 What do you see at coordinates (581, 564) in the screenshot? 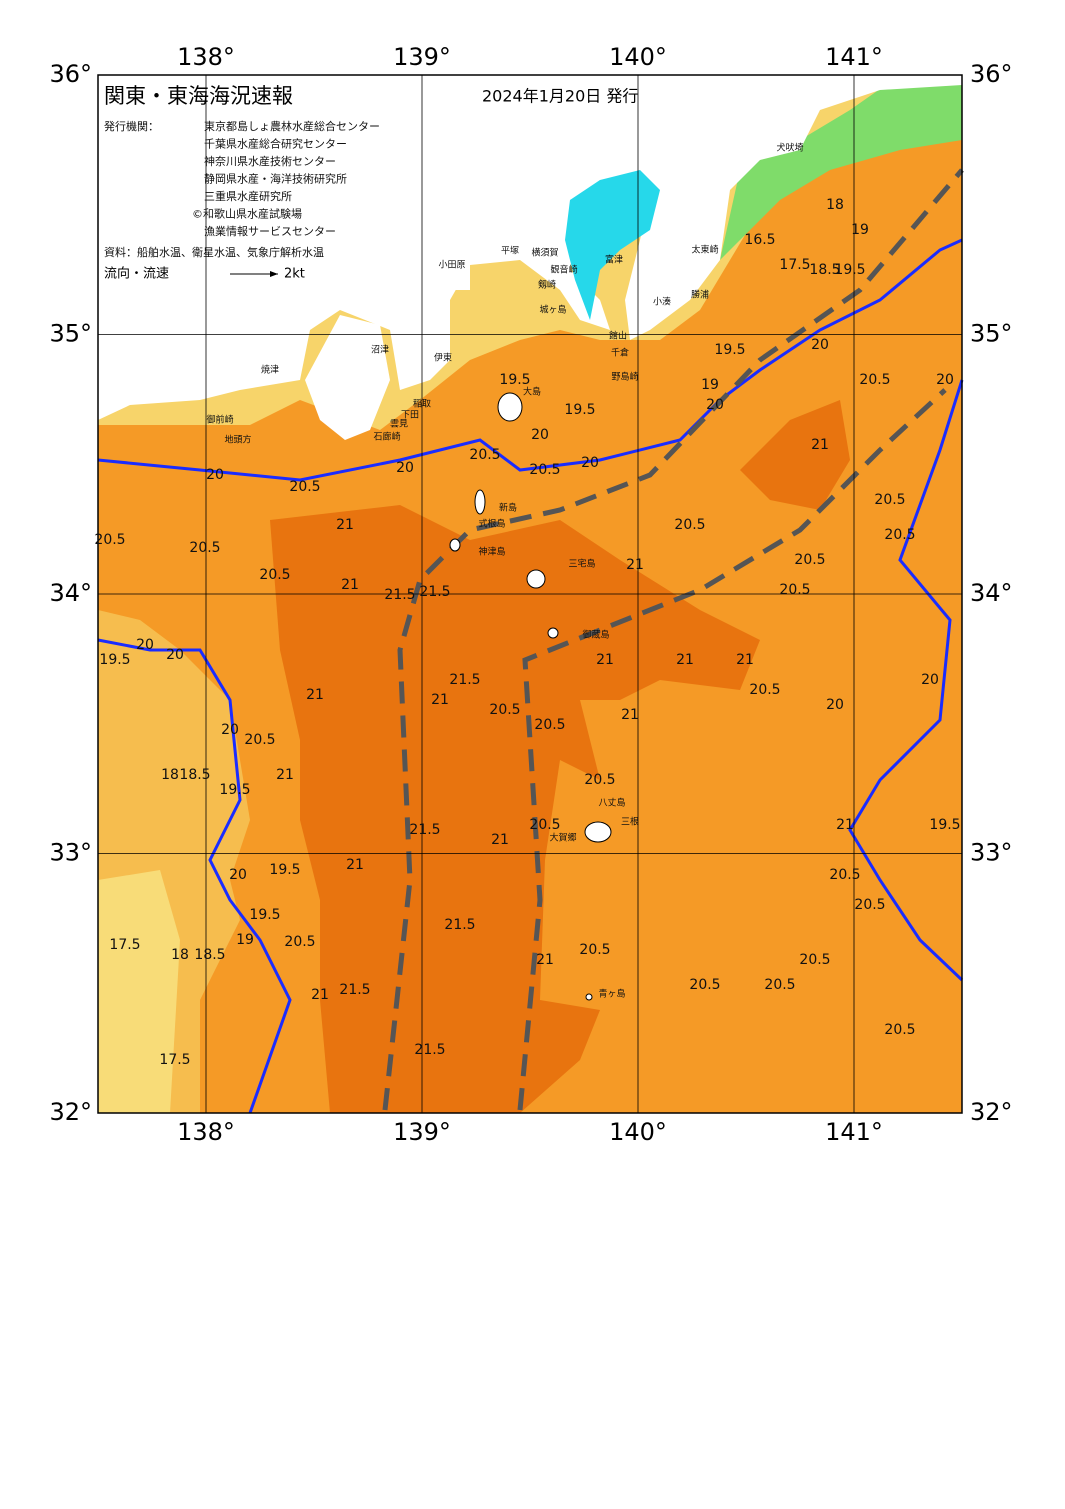
I see `place-name: 三宅島` at bounding box center [581, 564].